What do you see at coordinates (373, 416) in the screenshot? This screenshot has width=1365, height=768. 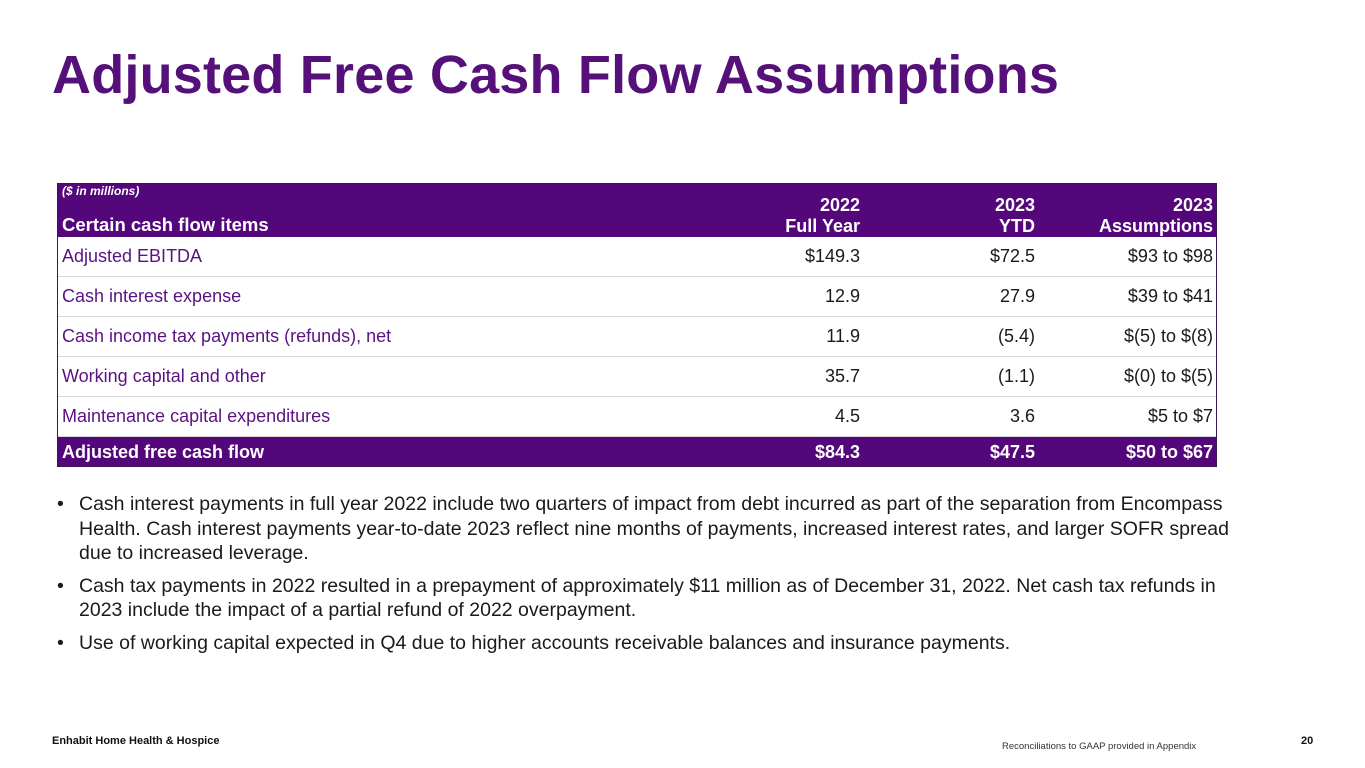 I see `row-label: Maintenance capital expenditures` at bounding box center [373, 416].